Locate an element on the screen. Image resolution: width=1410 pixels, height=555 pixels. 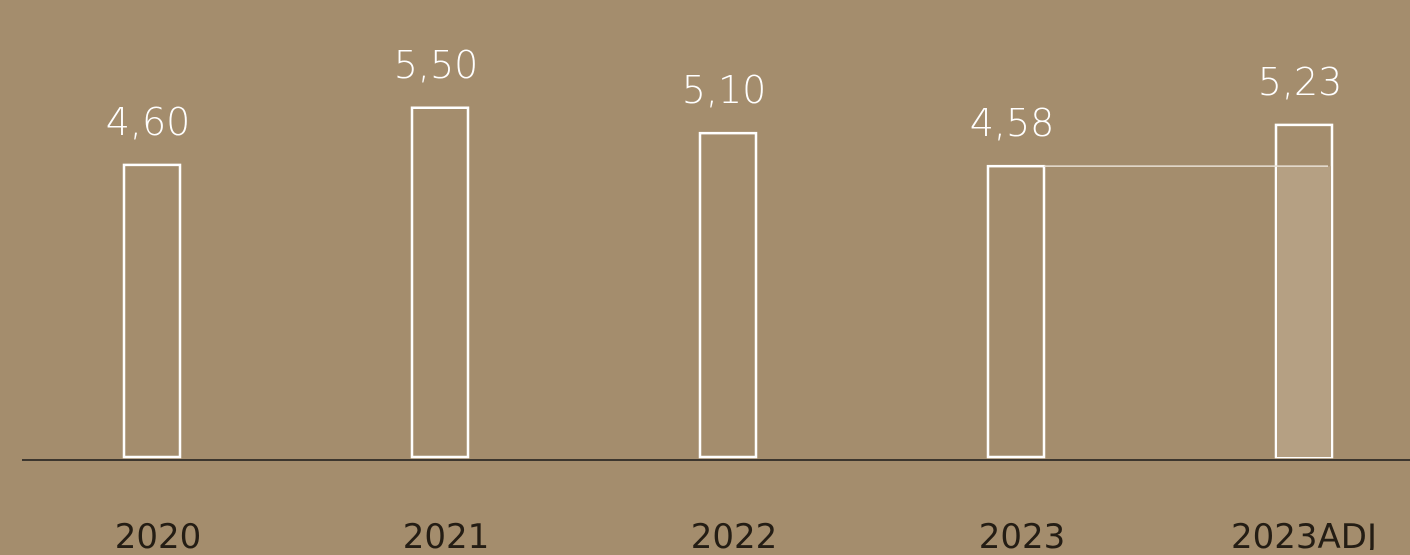
x-tick-label: 2023 is located at coordinates (1022, 533).